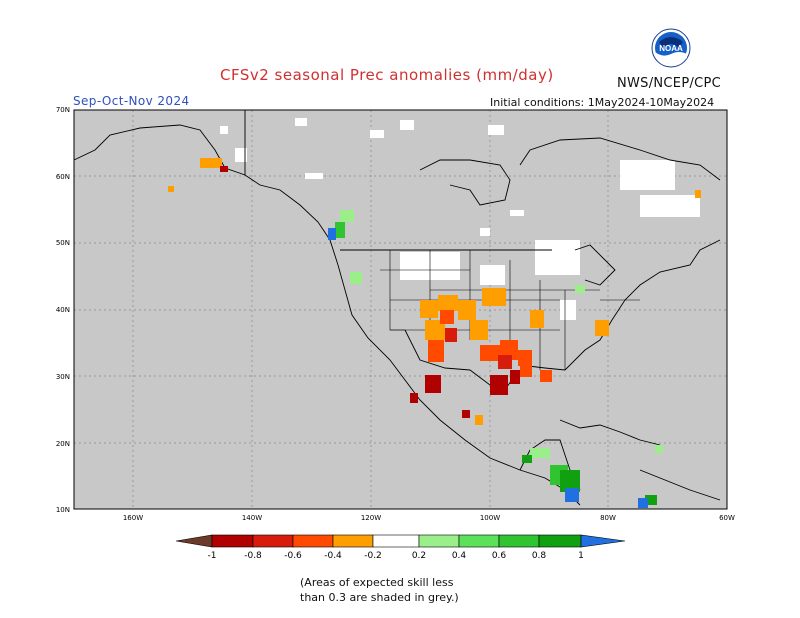 The height and width of the screenshot is (618, 800). Describe the element at coordinates (459, 556) in the screenshot. I see `colorbar-tick-label: 0.4` at that location.